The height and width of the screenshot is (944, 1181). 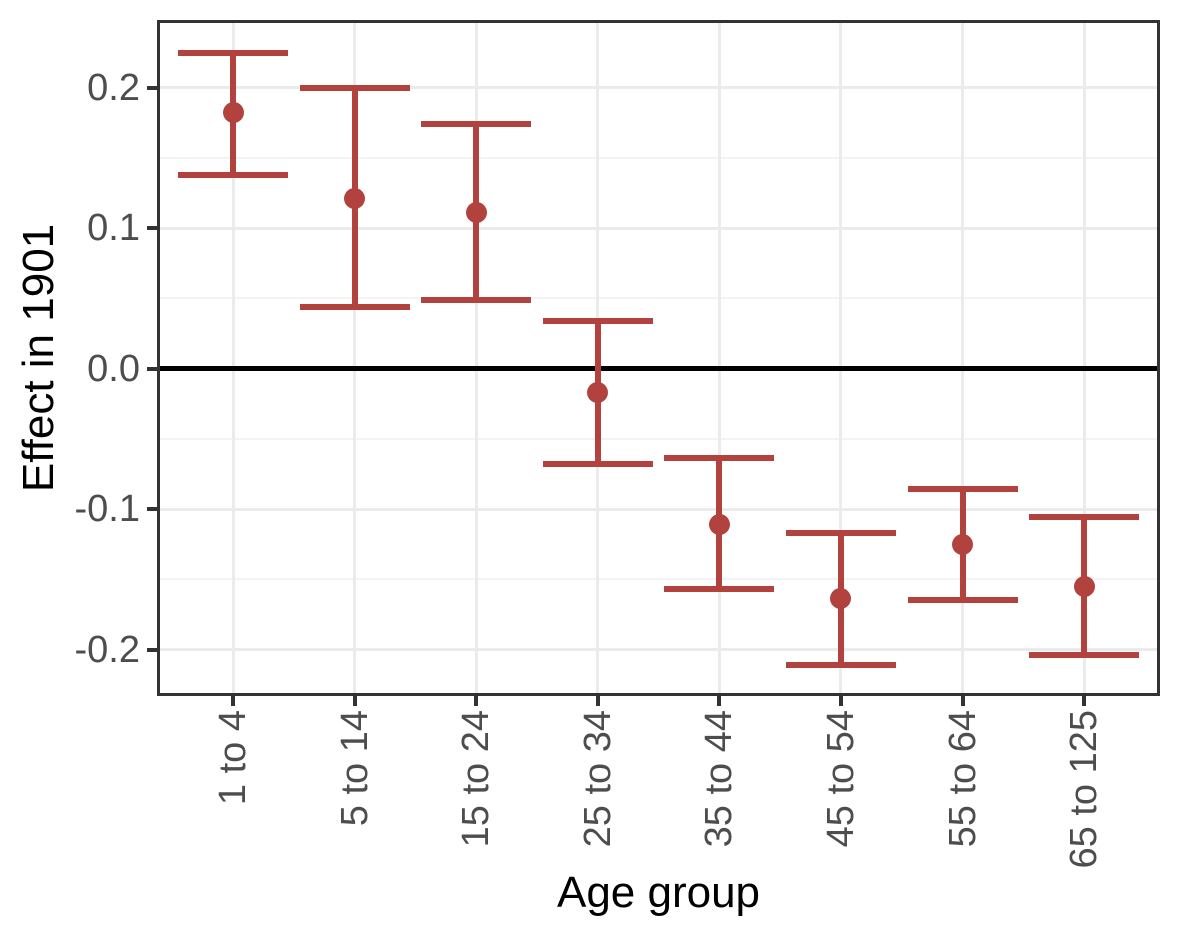 I want to click on zero-reference-line, so click(x=658, y=368).